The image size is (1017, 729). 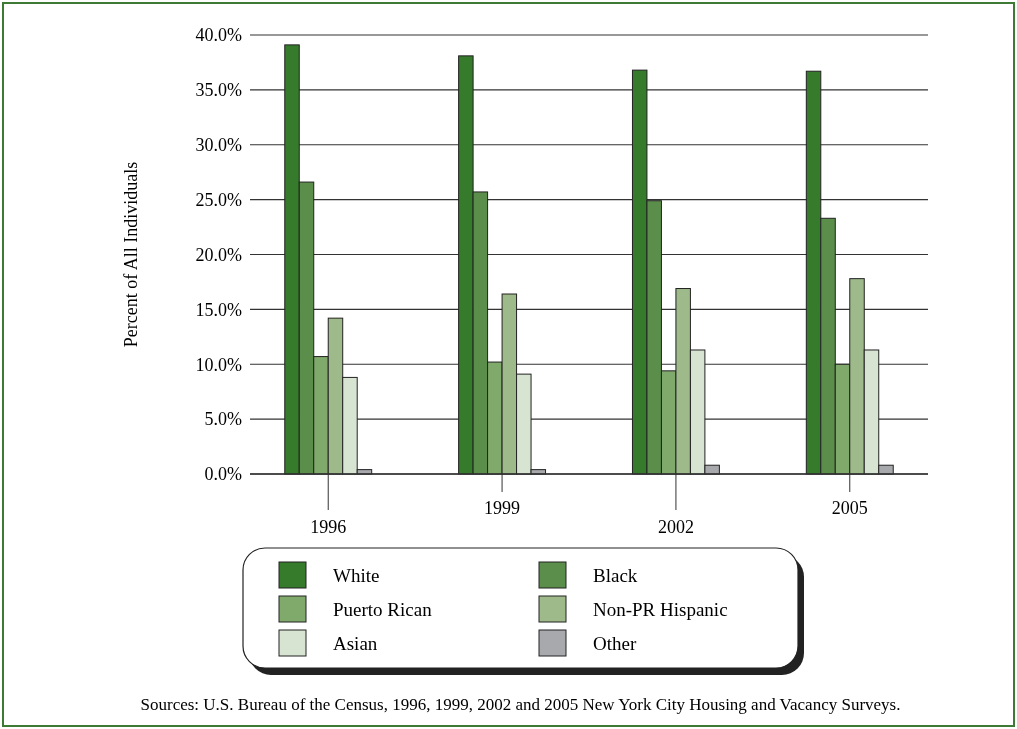 What do you see at coordinates (520, 704) in the screenshot?
I see `source-note: Sources: U.S. Bureau of the Census, 1996, 1999, 2002 and 2005 New York City Housing and Vacancy Surveys.` at bounding box center [520, 704].